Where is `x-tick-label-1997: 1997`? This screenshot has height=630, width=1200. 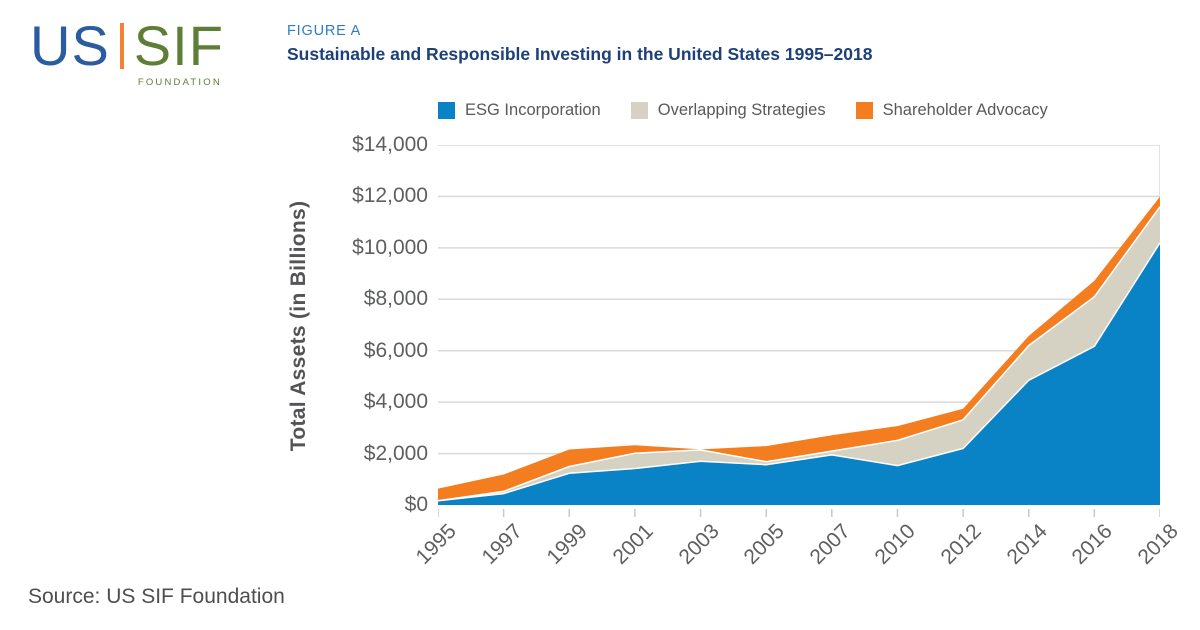 x-tick-label-1997: 1997 is located at coordinates (502, 544).